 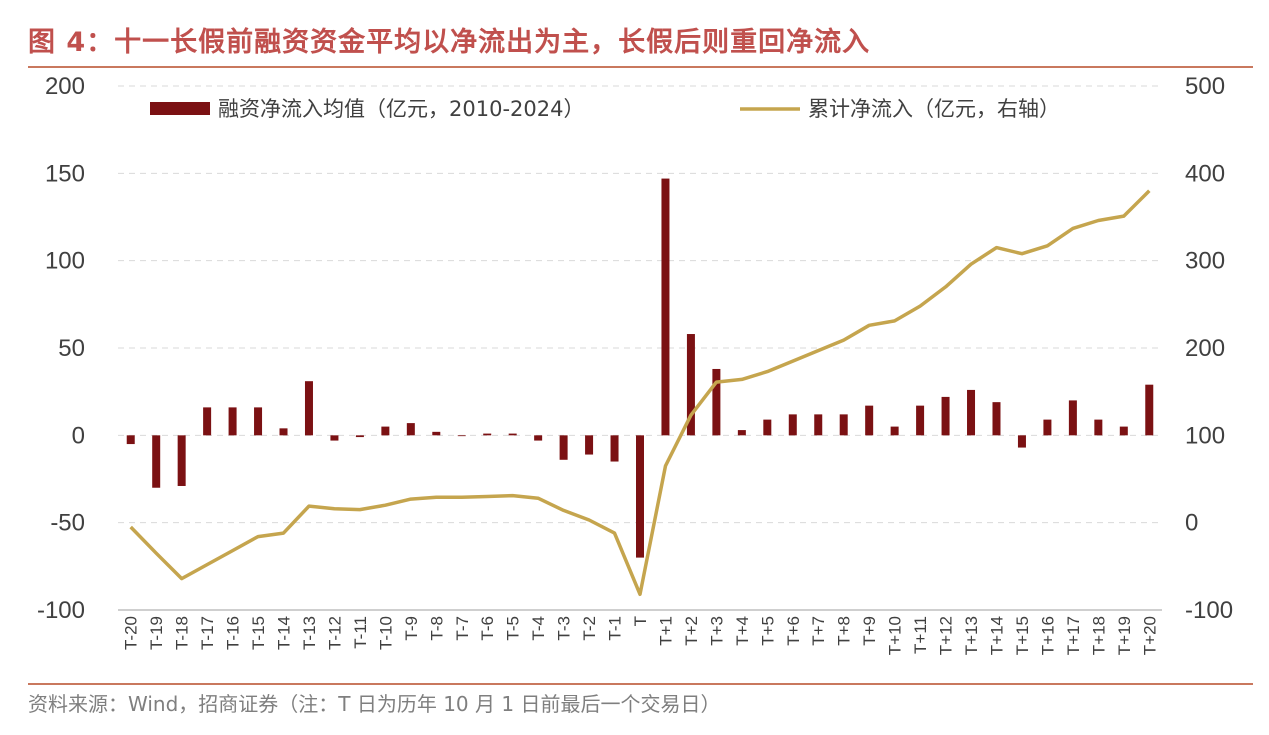 What do you see at coordinates (793, 631) in the screenshot?
I see `x-tick-label: T+6` at bounding box center [793, 631].